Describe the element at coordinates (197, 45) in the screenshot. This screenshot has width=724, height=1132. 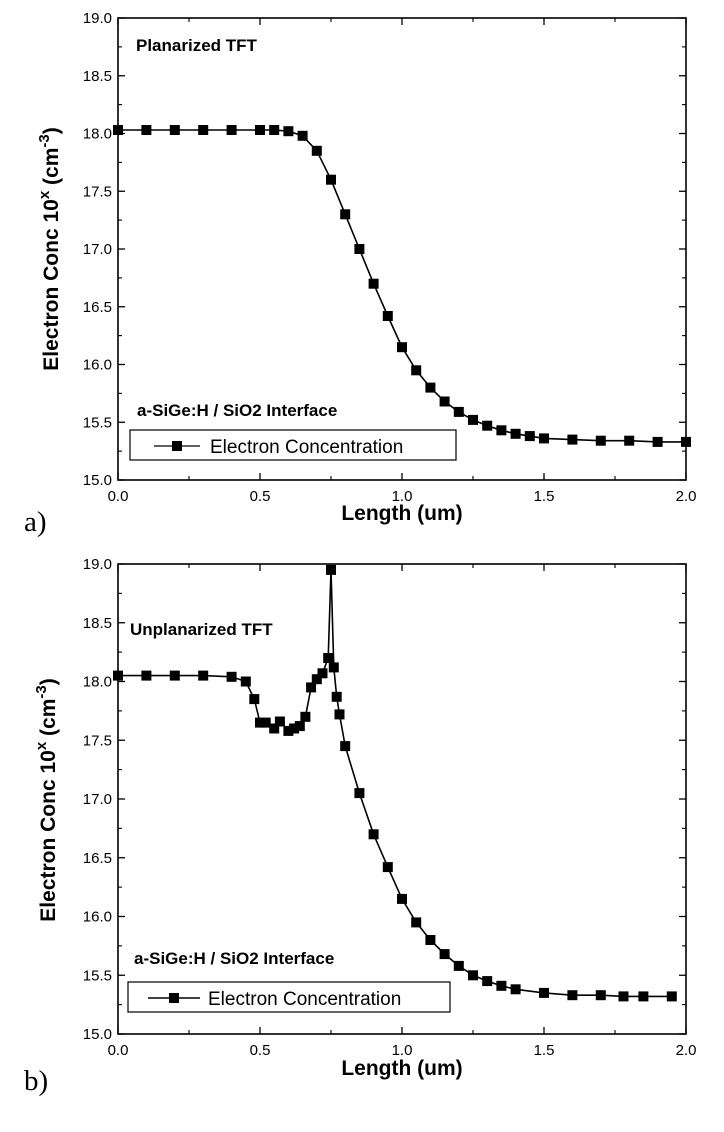
I see `panel-title: Planarized TFT` at that location.